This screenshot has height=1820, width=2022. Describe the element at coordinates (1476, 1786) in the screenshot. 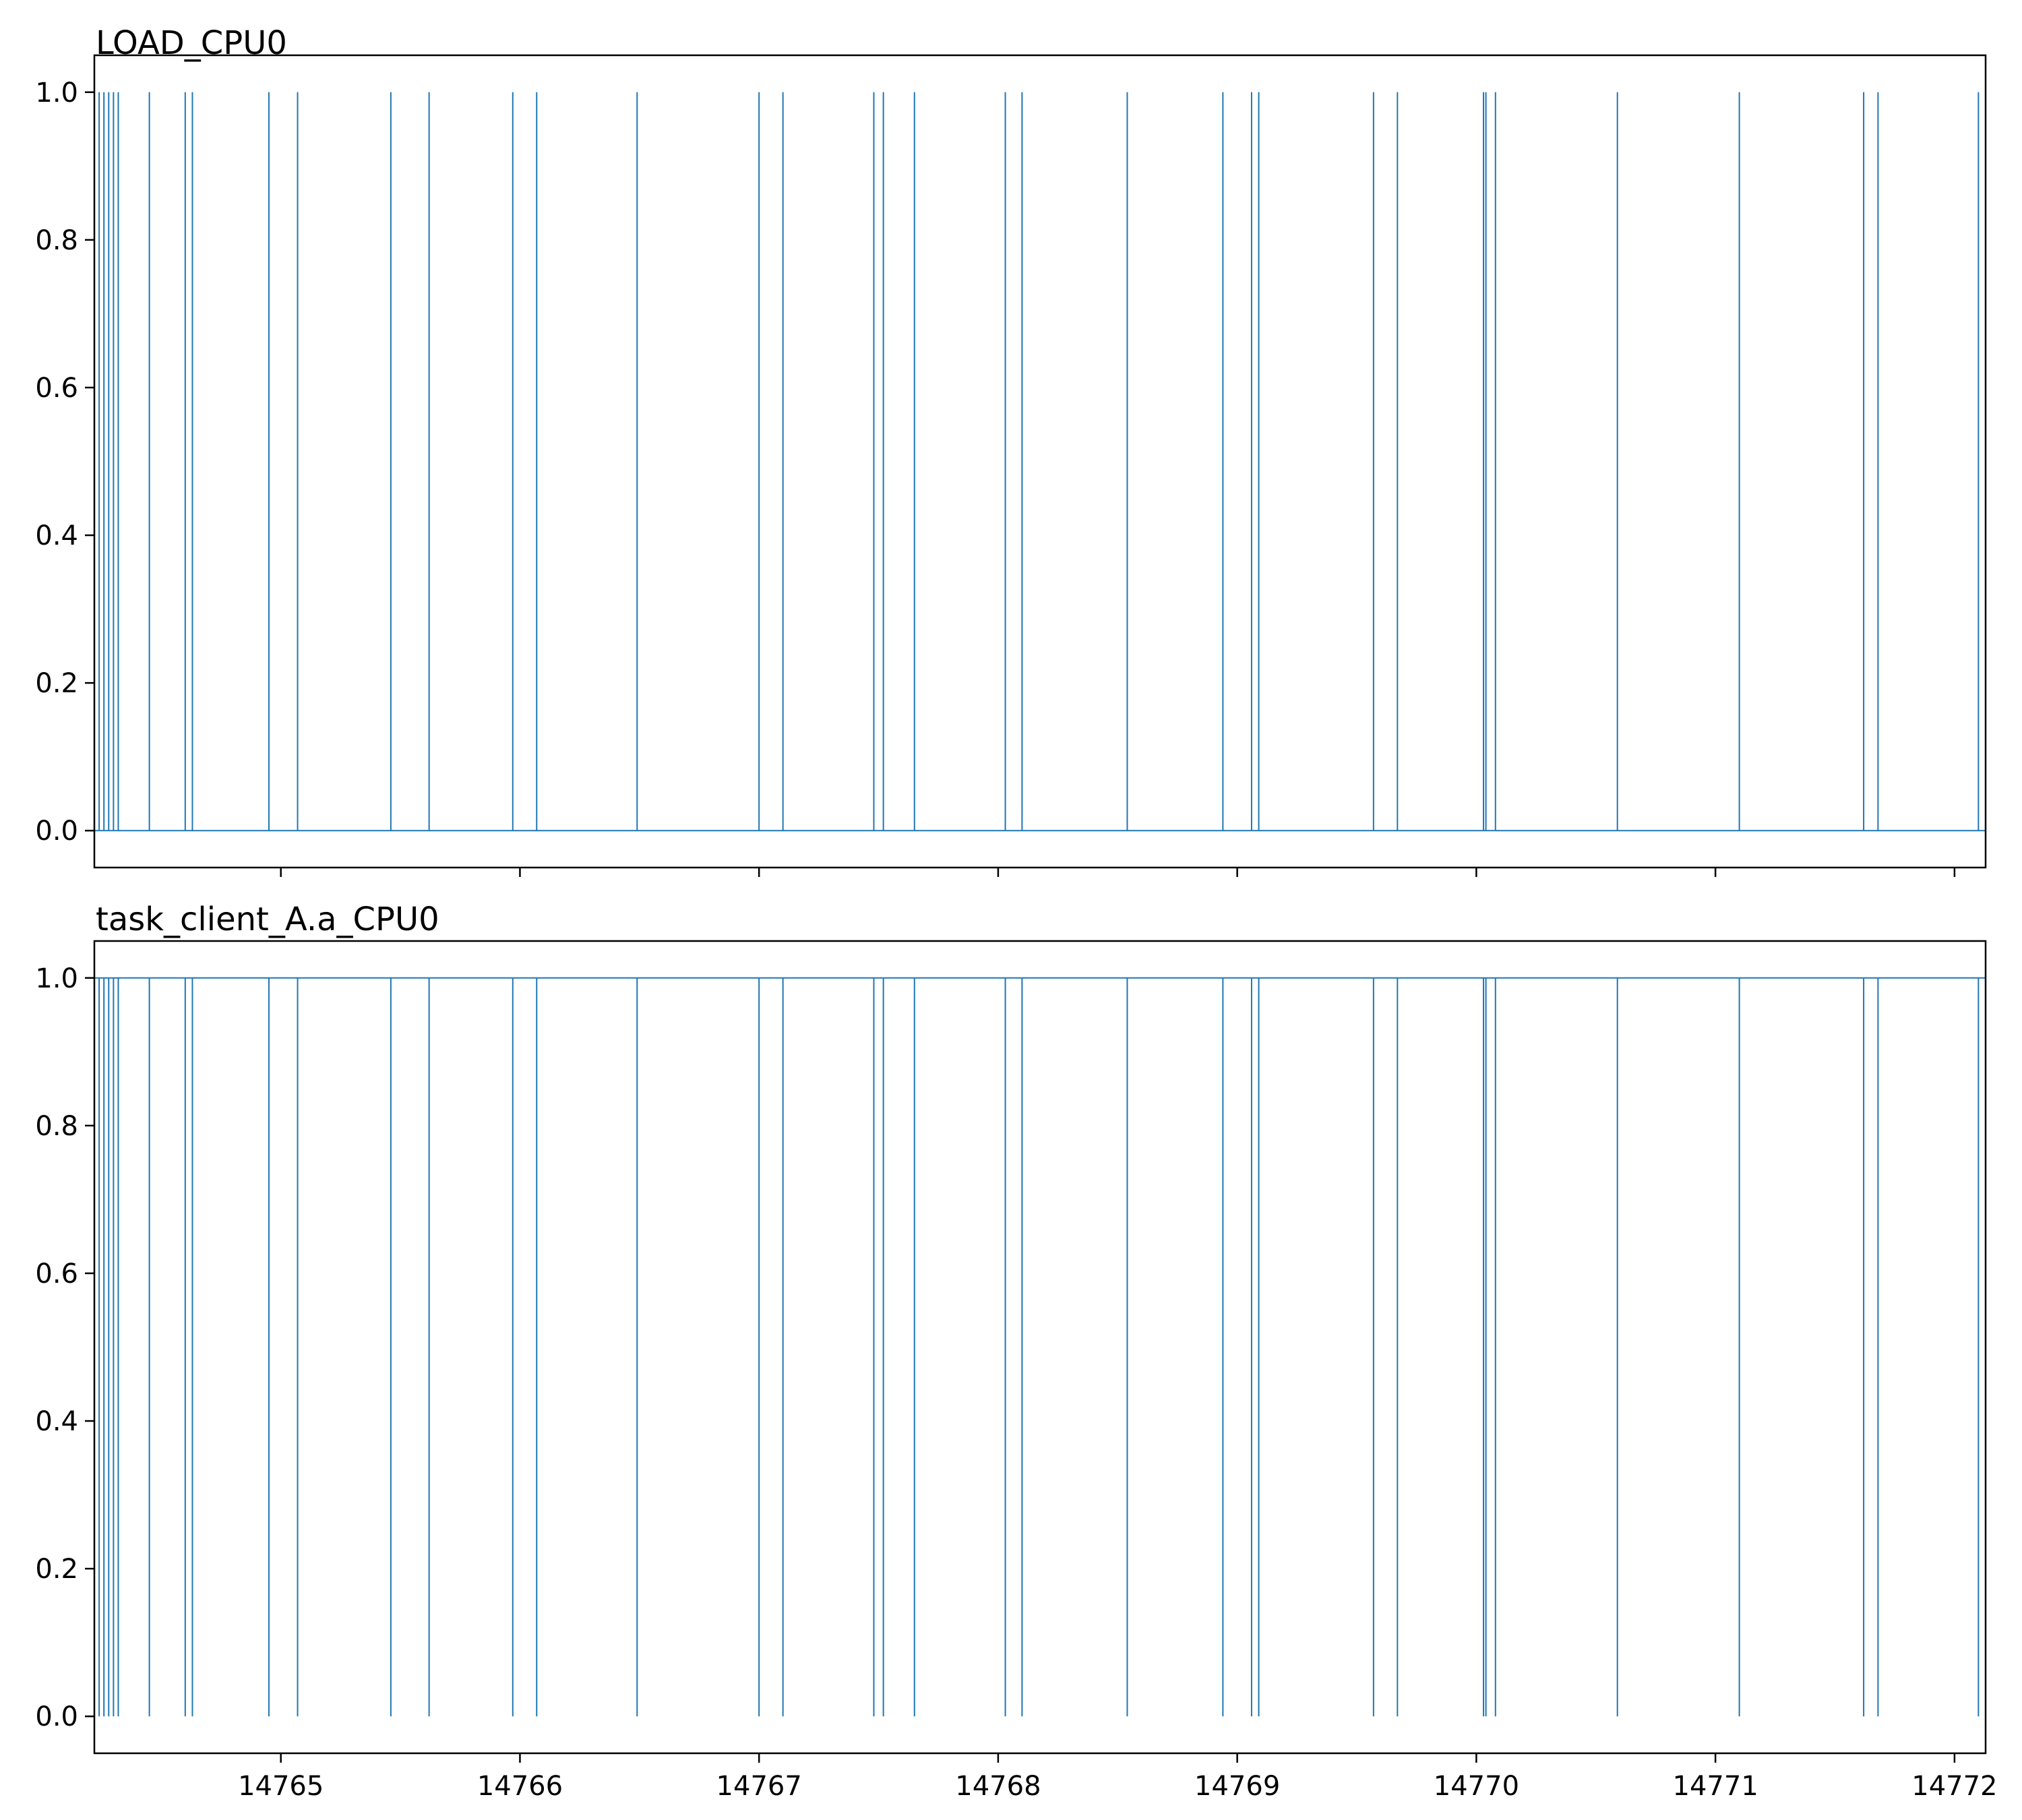

I see `x-tick-label: 14770` at that location.